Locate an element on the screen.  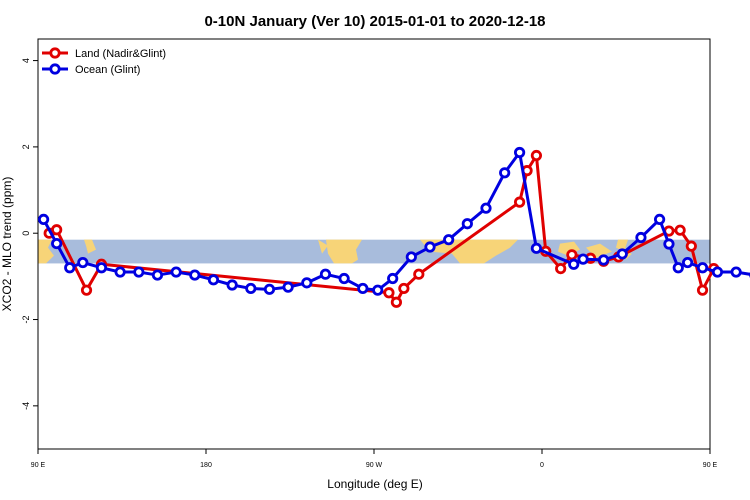
y-axis: 4 2 0 -2 -4 is located at coordinates (29, 234).